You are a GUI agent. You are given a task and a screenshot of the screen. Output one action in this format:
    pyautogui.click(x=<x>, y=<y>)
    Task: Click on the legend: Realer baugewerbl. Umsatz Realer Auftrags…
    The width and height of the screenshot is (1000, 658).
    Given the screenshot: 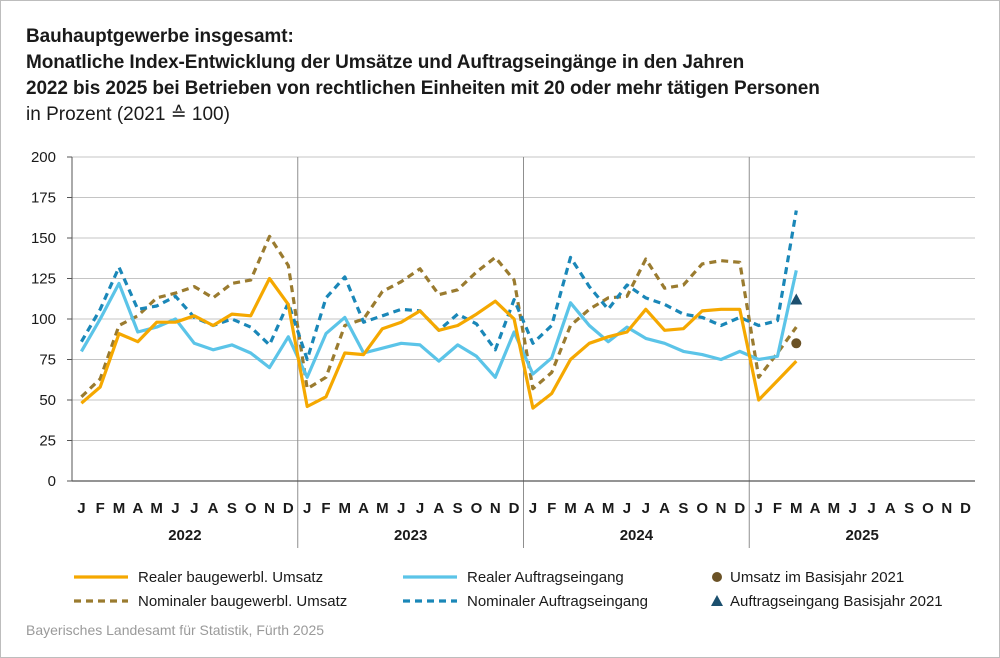 What is the action you would take?
    pyautogui.click(x=508, y=589)
    